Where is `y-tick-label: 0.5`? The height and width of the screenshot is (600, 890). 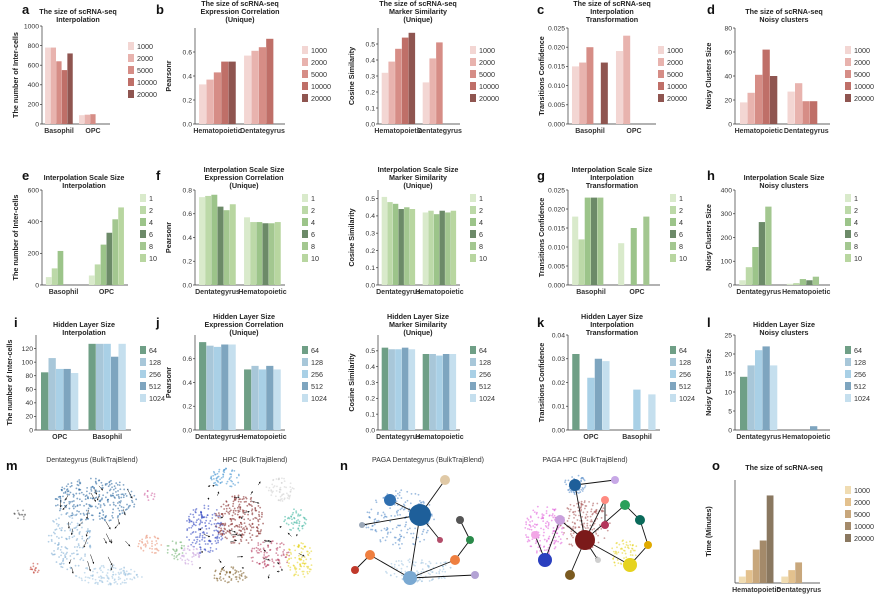
y-tick-label: 0.5 is located at coordinates (371, 199).